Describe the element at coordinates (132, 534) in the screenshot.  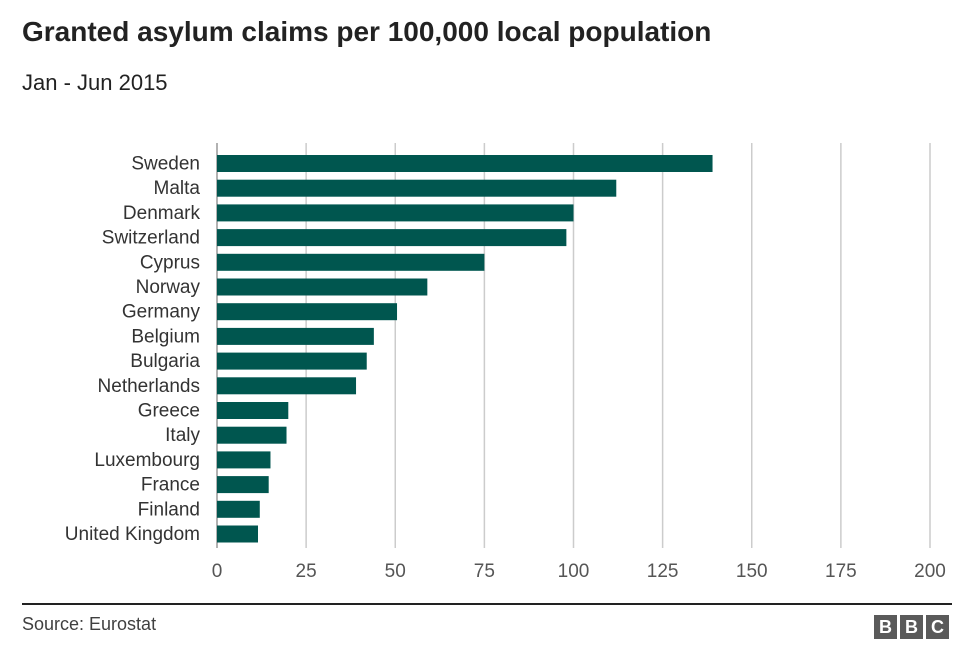
I see `category-label: United Kingdom` at that location.